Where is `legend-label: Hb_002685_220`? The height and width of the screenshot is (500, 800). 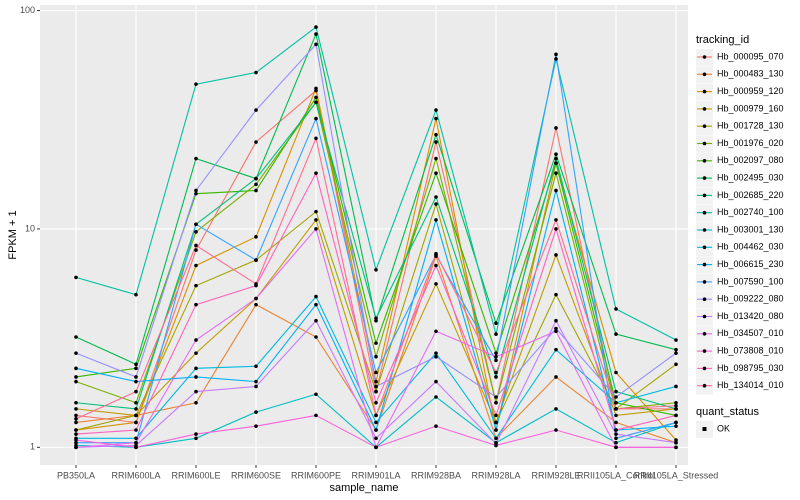 legend-label: Hb_002685_220 is located at coordinates (750, 195).